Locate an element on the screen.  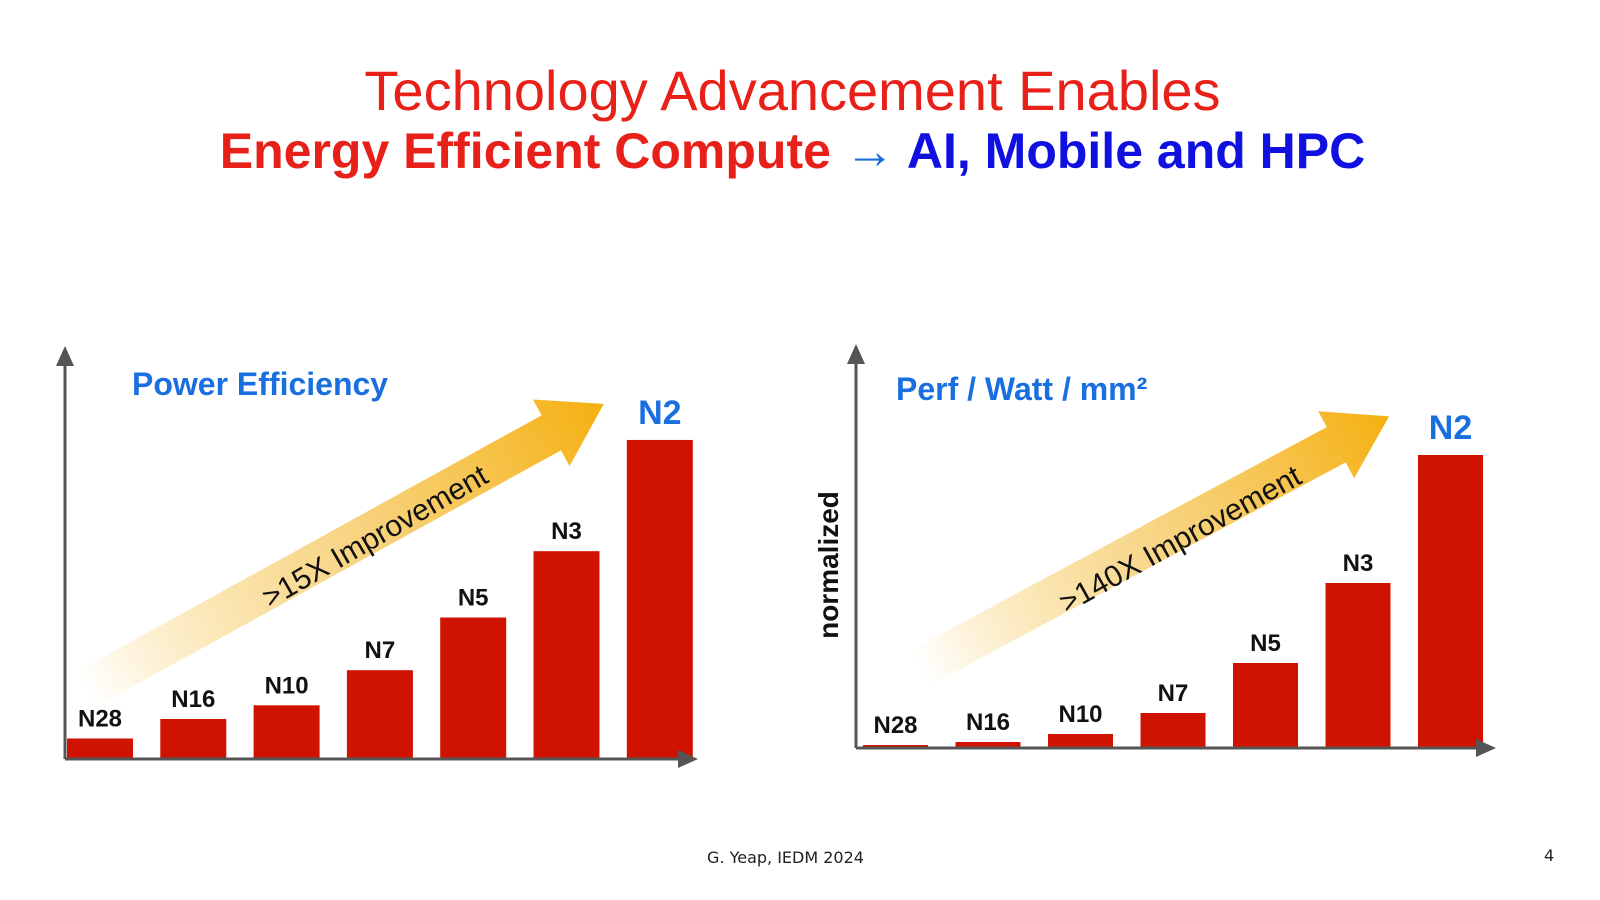
subtitle-blue: AI, Mobile and HPC is located at coordinates (1136, 151).